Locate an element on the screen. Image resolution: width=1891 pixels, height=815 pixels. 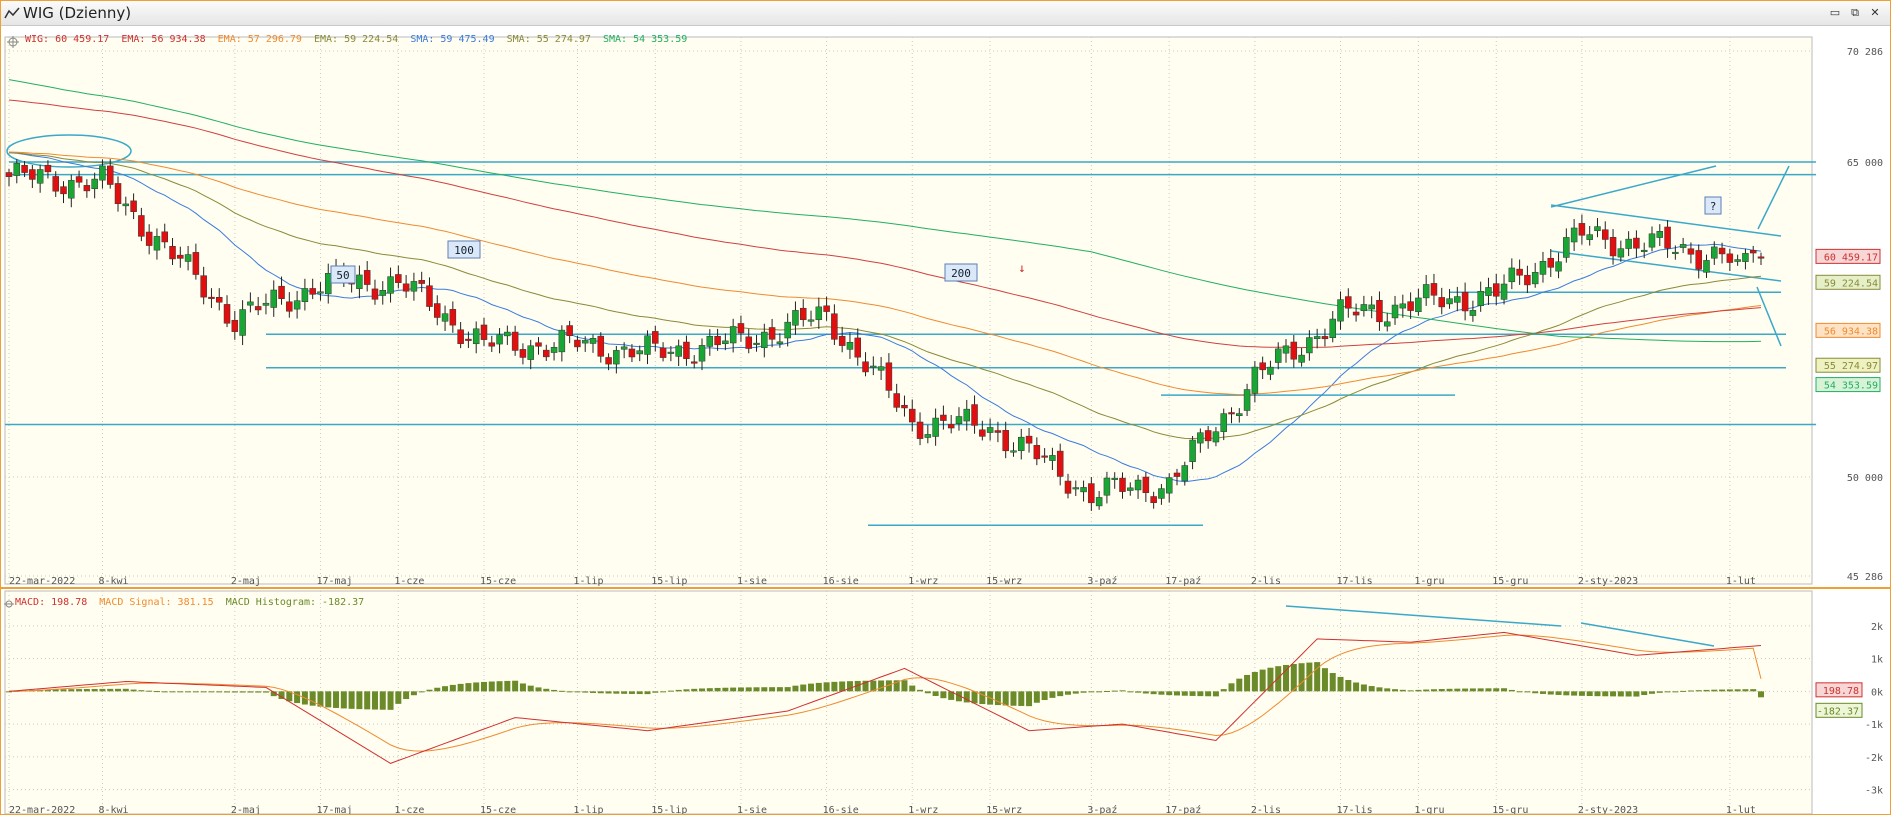
title-bar: WIG (Dzienny) ▭ ⧉ ✕ is located at coordinates (945, 13).